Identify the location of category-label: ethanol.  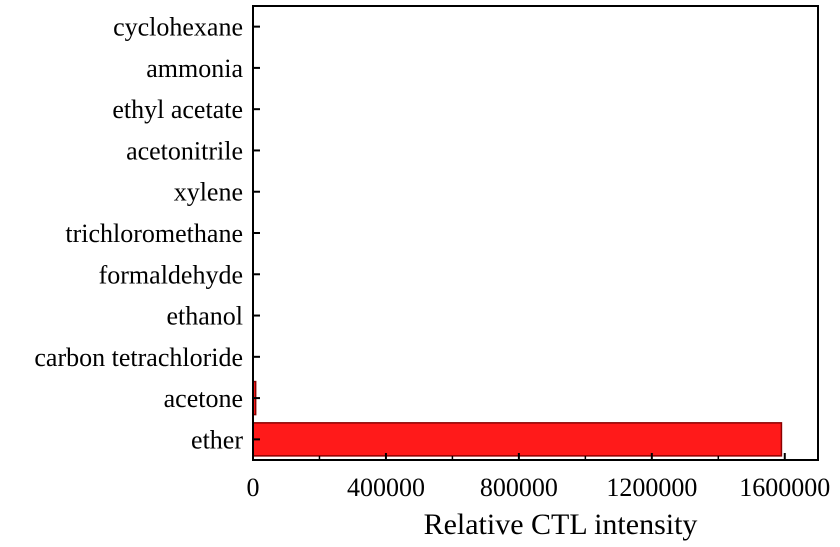
(204, 316).